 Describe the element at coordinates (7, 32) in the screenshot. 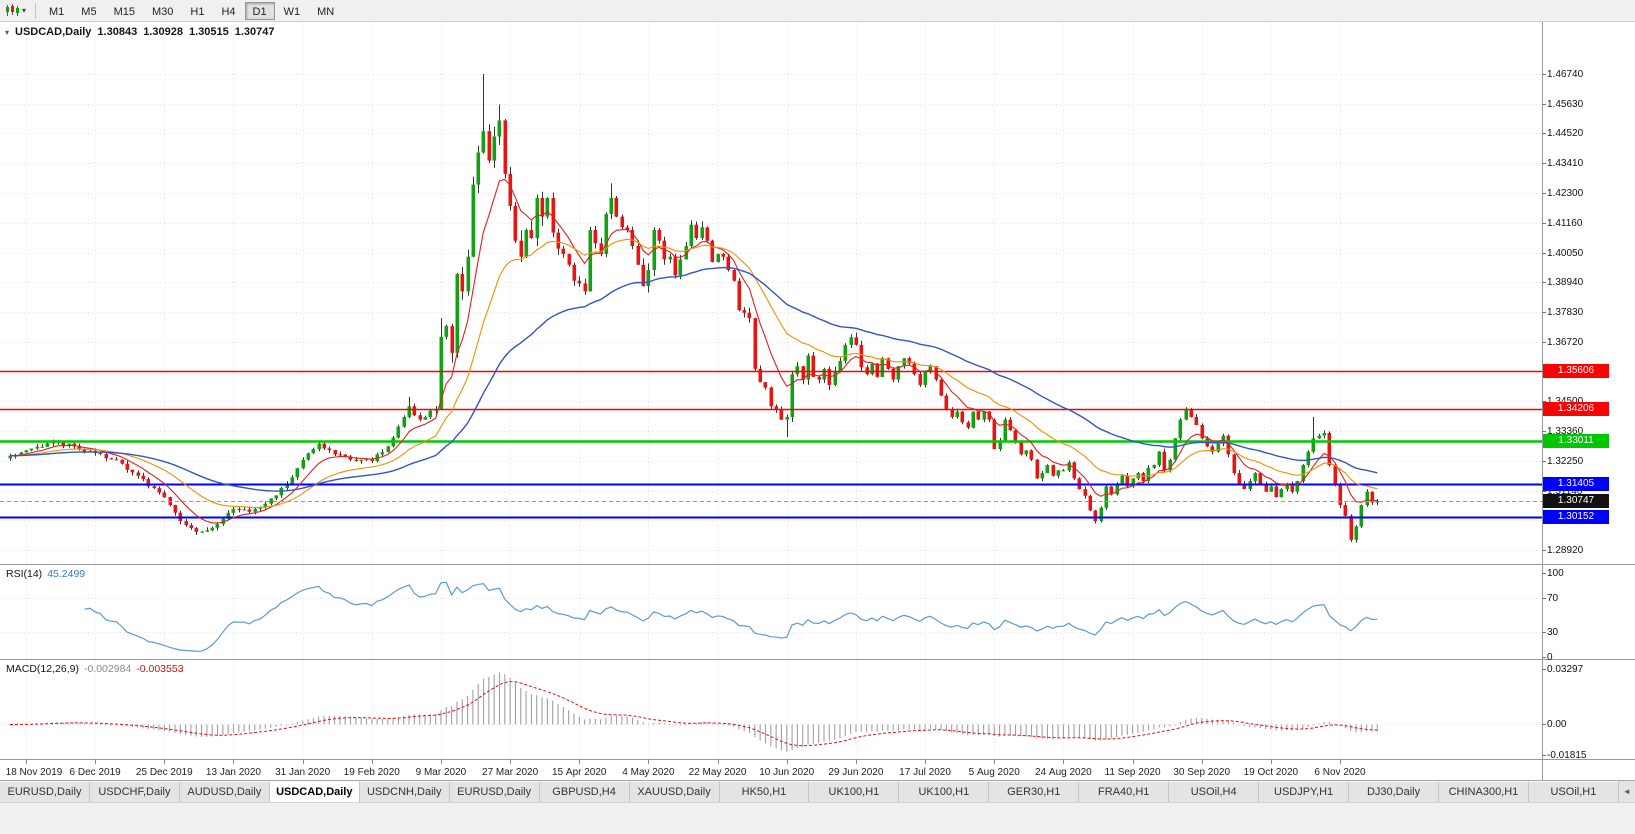

I see `symbol-dropdown-icon: ▾` at that location.